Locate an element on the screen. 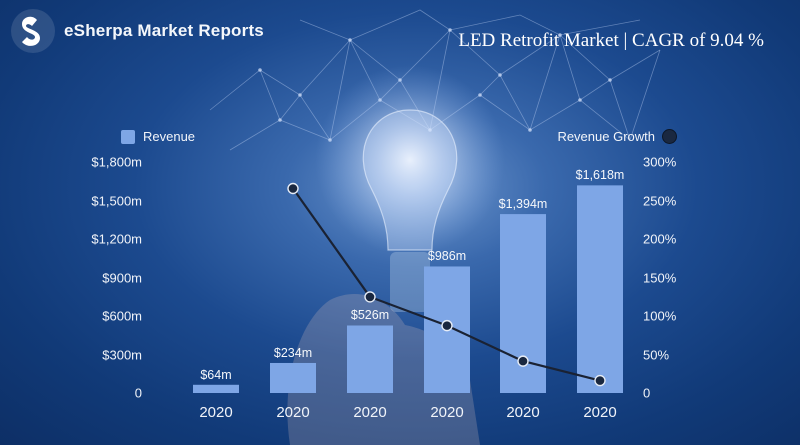 This screenshot has width=800, height=445. y-axis-right-tick: 50% is located at coordinates (656, 354).